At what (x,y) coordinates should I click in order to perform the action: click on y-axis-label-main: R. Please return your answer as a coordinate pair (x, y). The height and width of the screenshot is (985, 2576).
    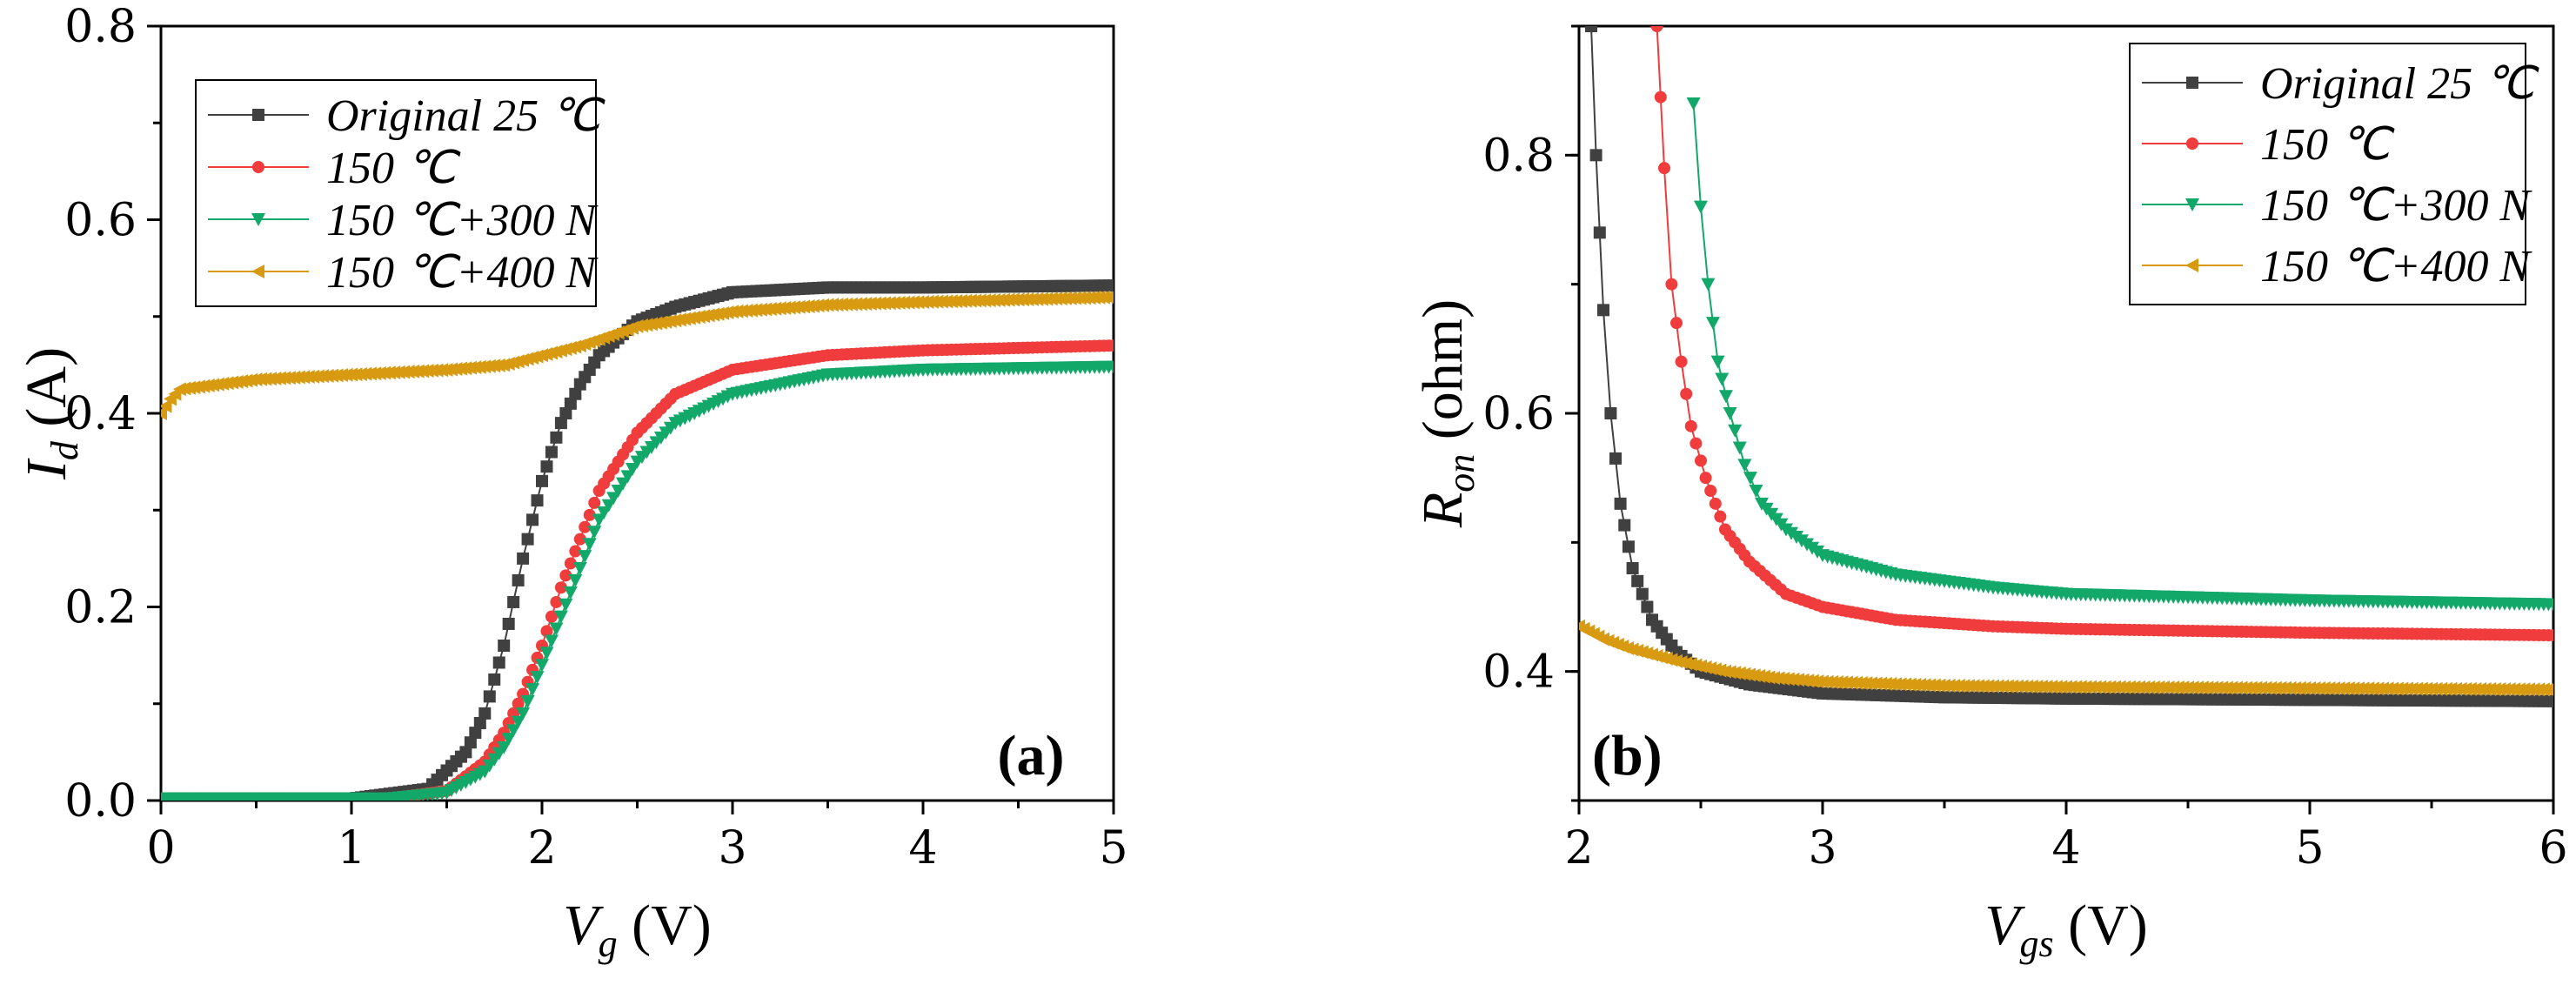
    Looking at the image, I should click on (1443, 510).